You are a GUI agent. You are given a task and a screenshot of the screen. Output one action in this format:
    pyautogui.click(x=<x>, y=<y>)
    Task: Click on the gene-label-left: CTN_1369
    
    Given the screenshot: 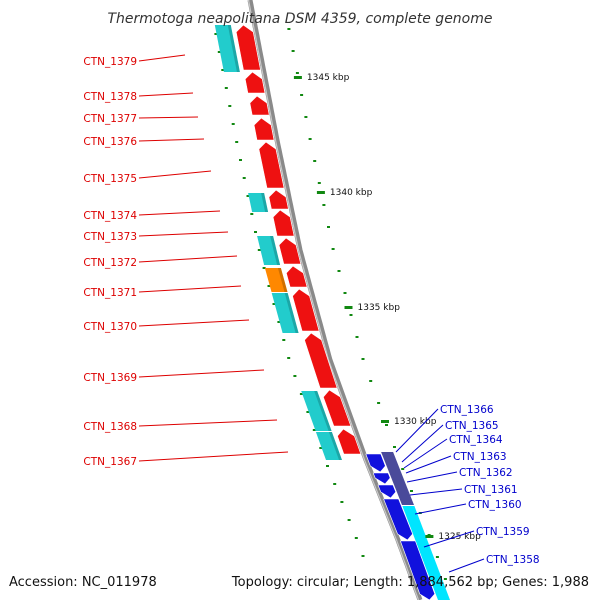 What is the action you would take?
    pyautogui.click(x=110, y=378)
    